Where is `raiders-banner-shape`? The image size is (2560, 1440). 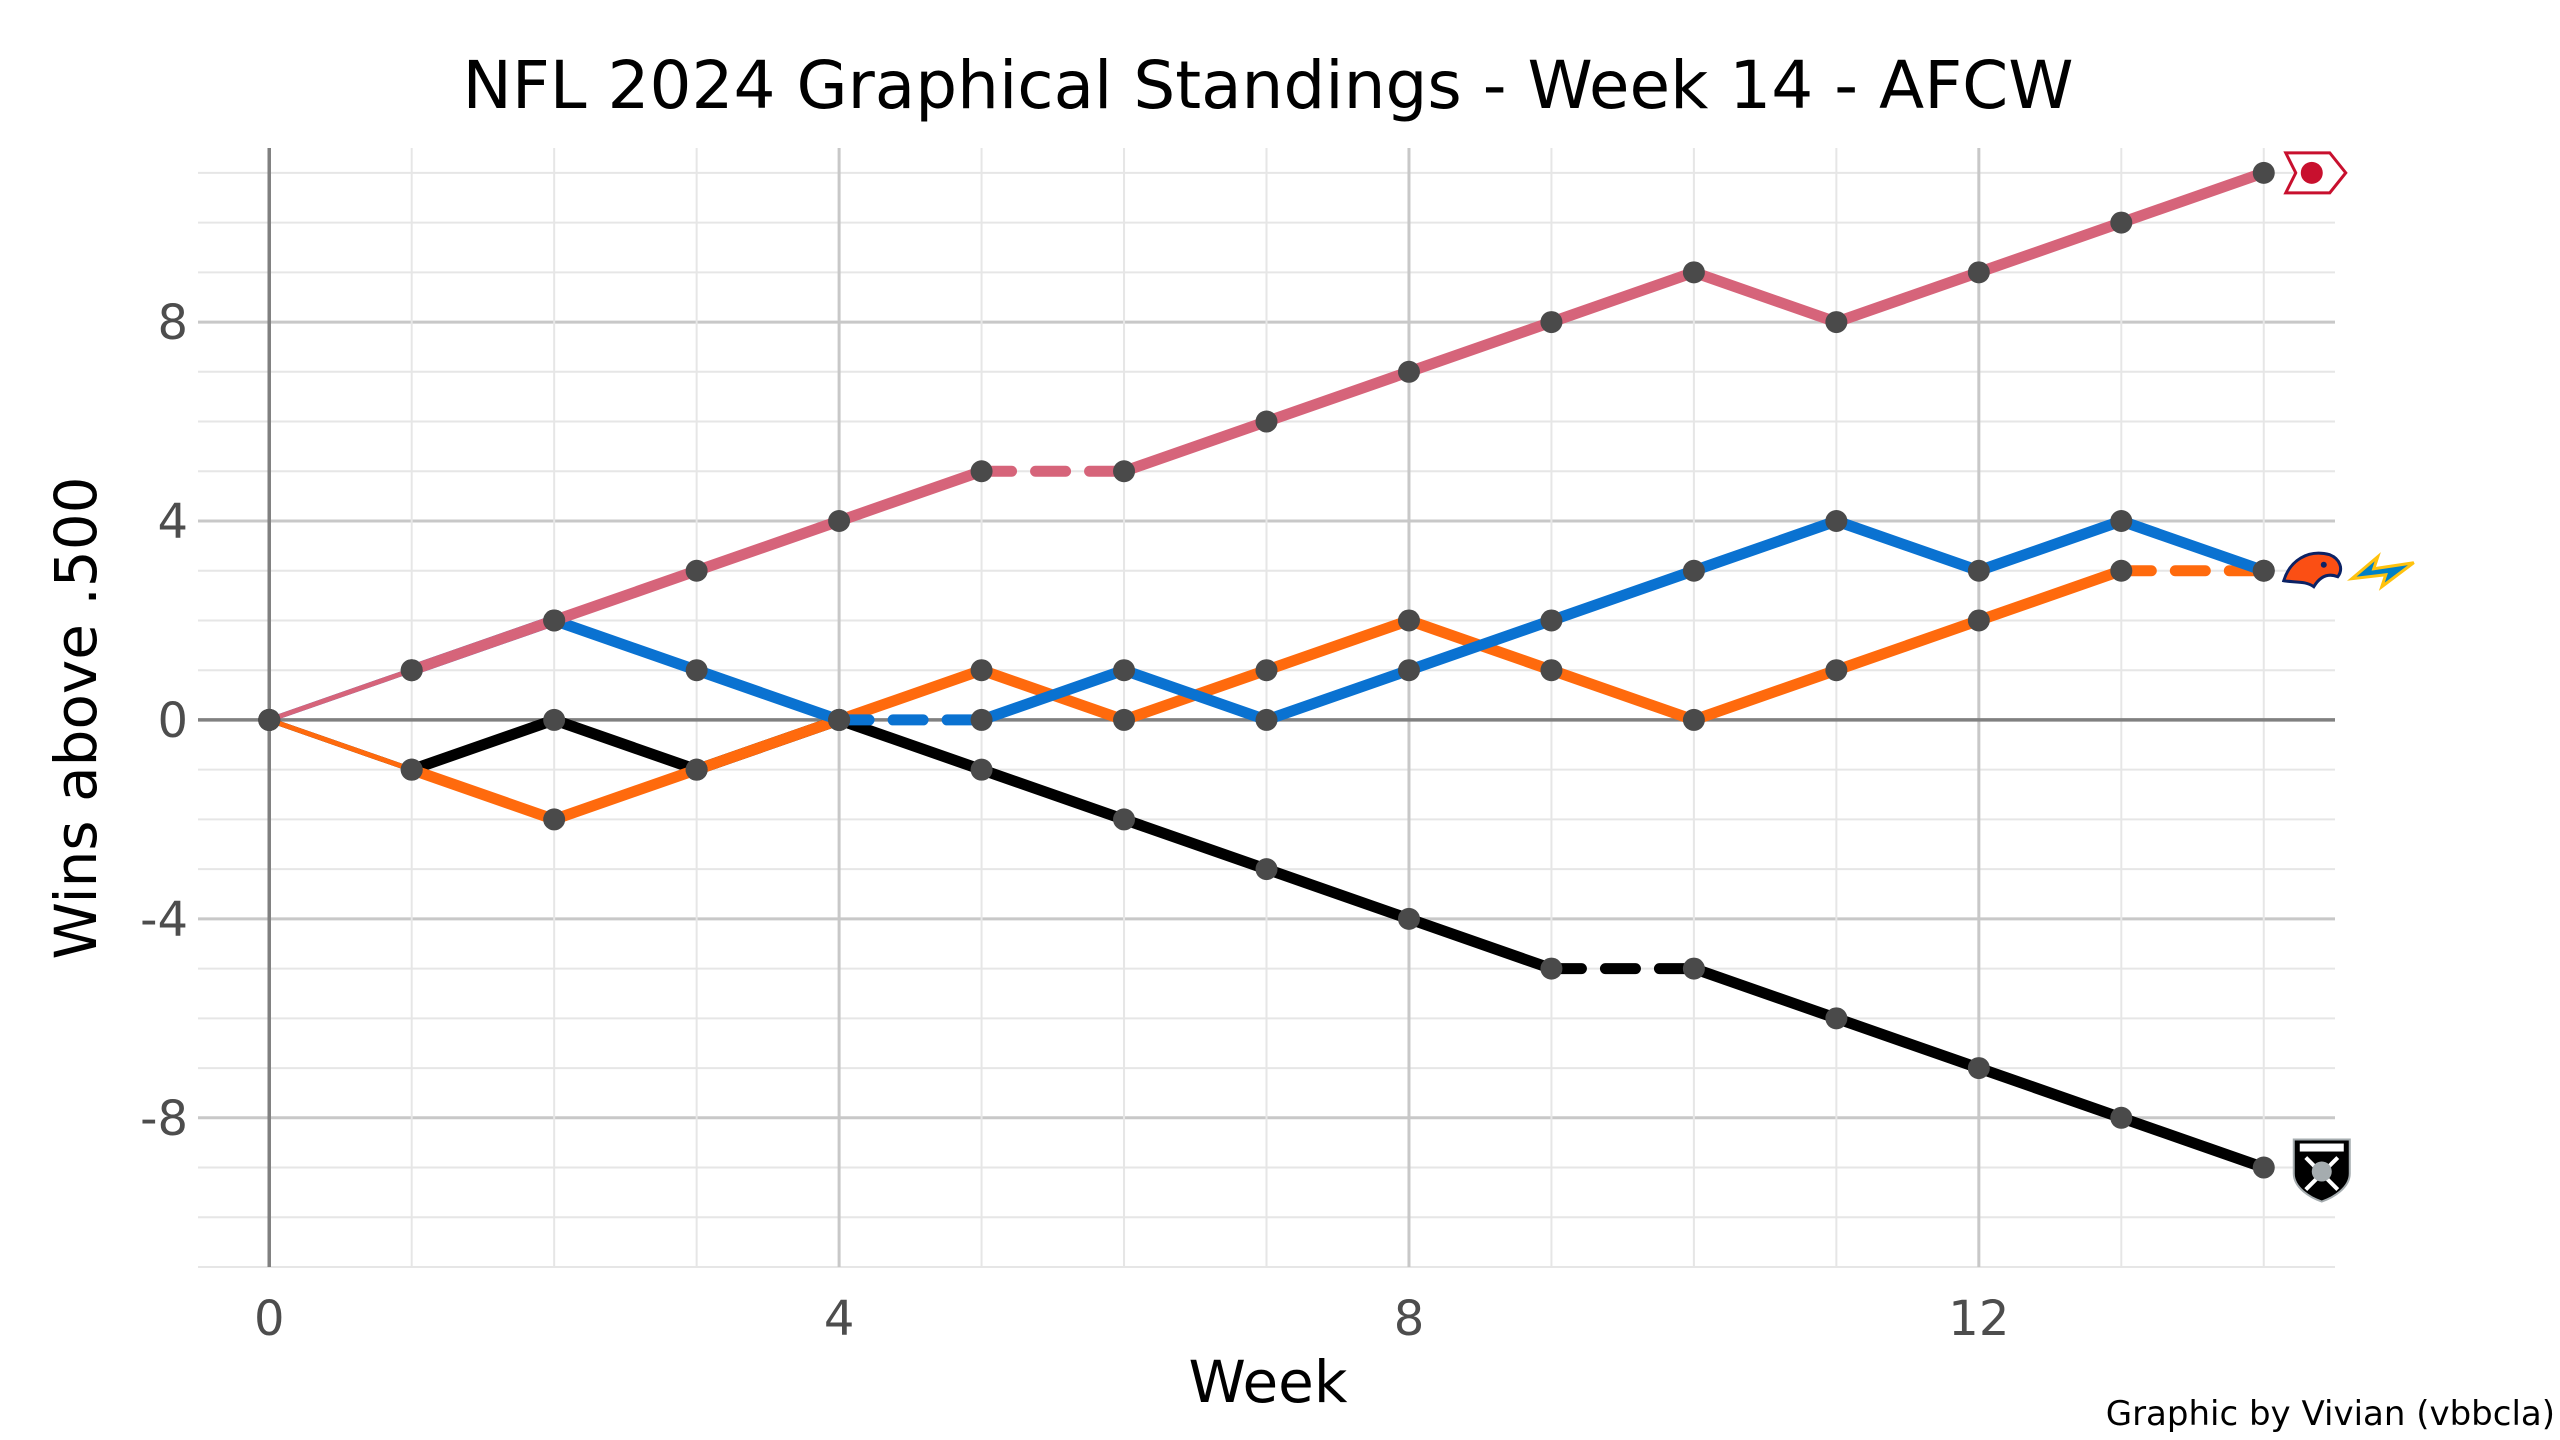
raiders-banner-shape is located at coordinates (2321, 1147).